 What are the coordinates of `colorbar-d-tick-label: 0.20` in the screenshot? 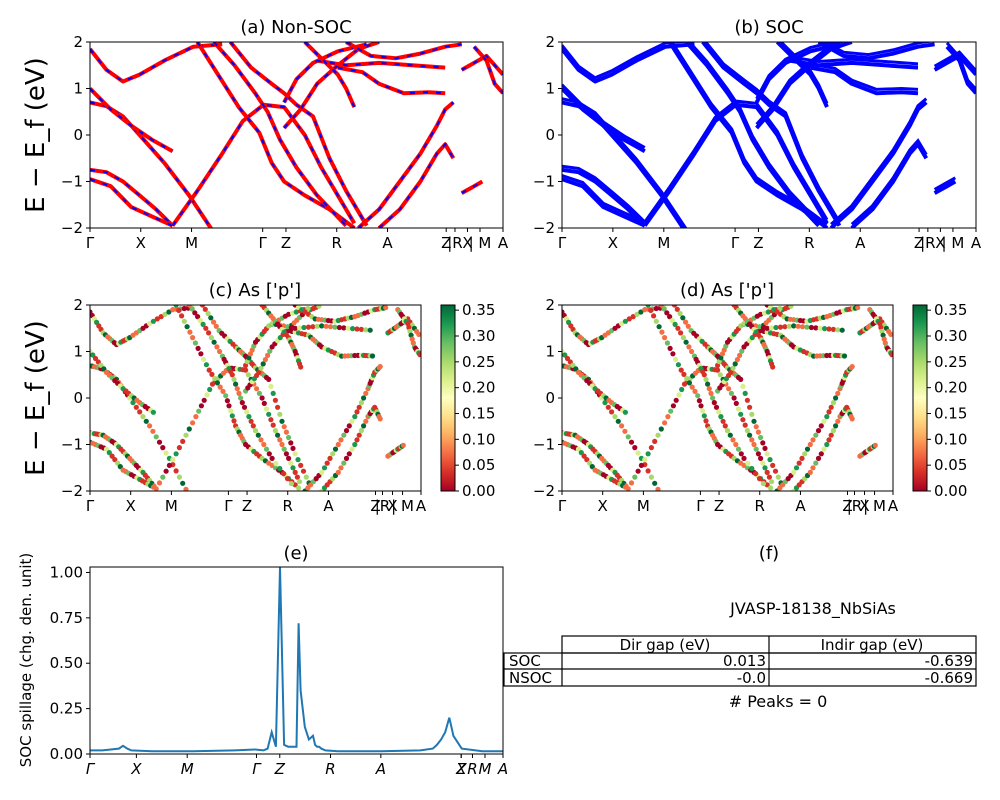 It's located at (950, 388).